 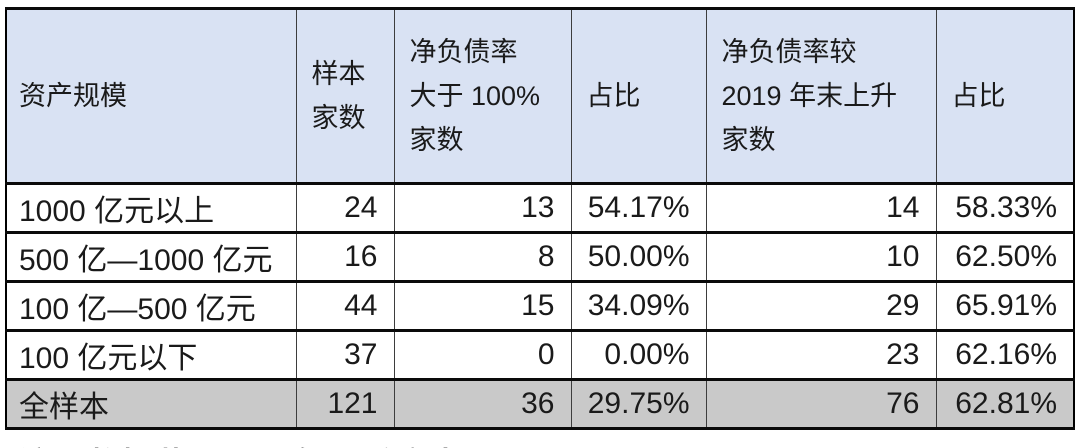 I want to click on cell-over-100-count: 8, so click(x=482, y=257).